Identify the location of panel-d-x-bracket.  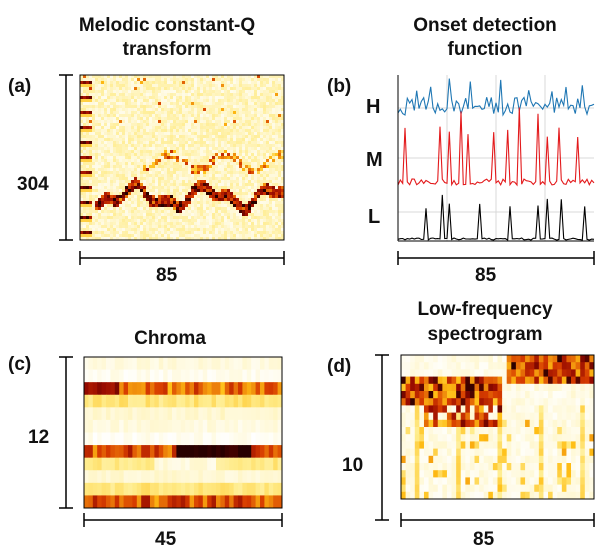
(497, 520).